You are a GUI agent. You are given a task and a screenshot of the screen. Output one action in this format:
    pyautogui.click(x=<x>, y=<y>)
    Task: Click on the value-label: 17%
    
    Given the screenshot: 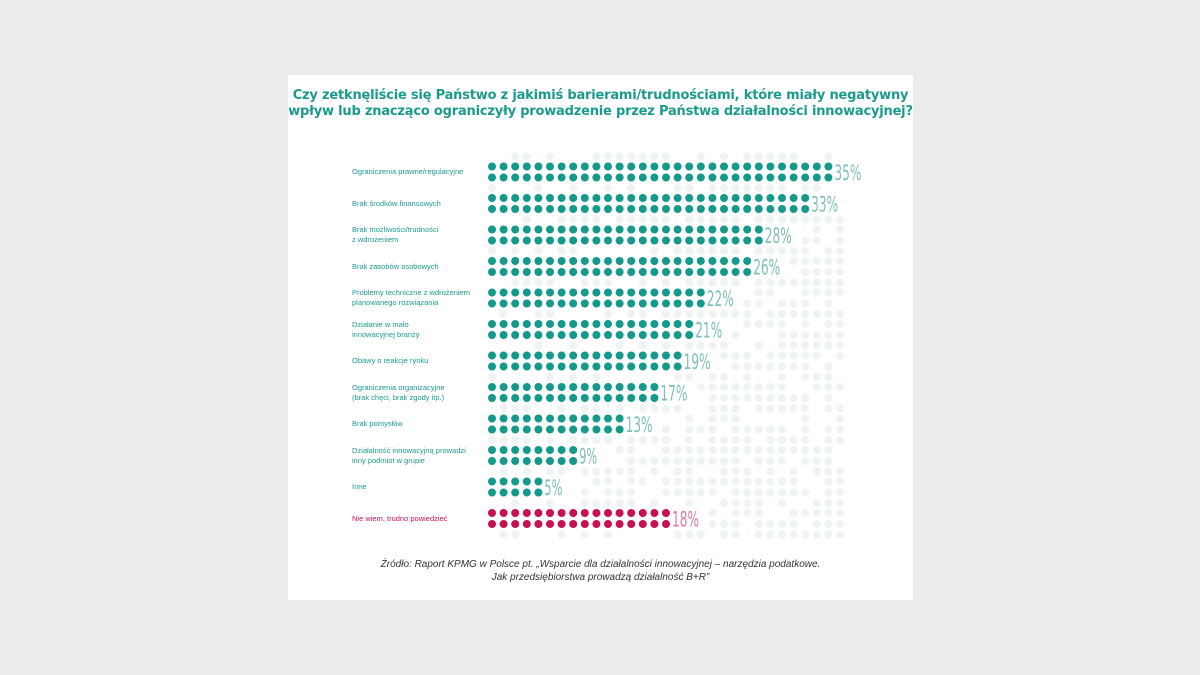 What is the action you would take?
    pyautogui.click(x=673, y=394)
    